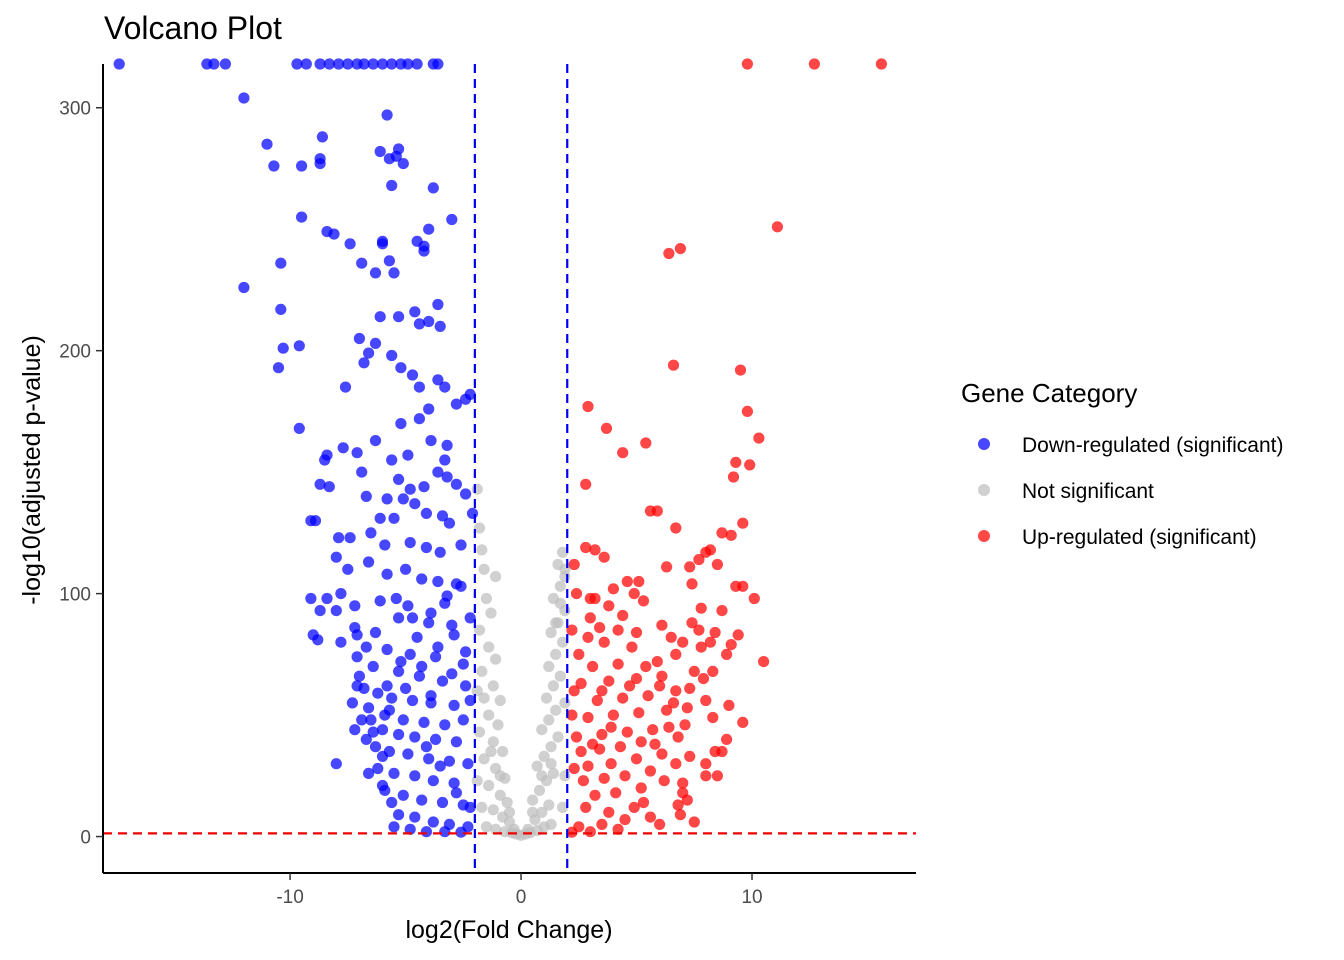 This screenshot has height=960, width=1344. What do you see at coordinates (193, 28) in the screenshot?
I see `chart-title: Volcano Plot` at bounding box center [193, 28].